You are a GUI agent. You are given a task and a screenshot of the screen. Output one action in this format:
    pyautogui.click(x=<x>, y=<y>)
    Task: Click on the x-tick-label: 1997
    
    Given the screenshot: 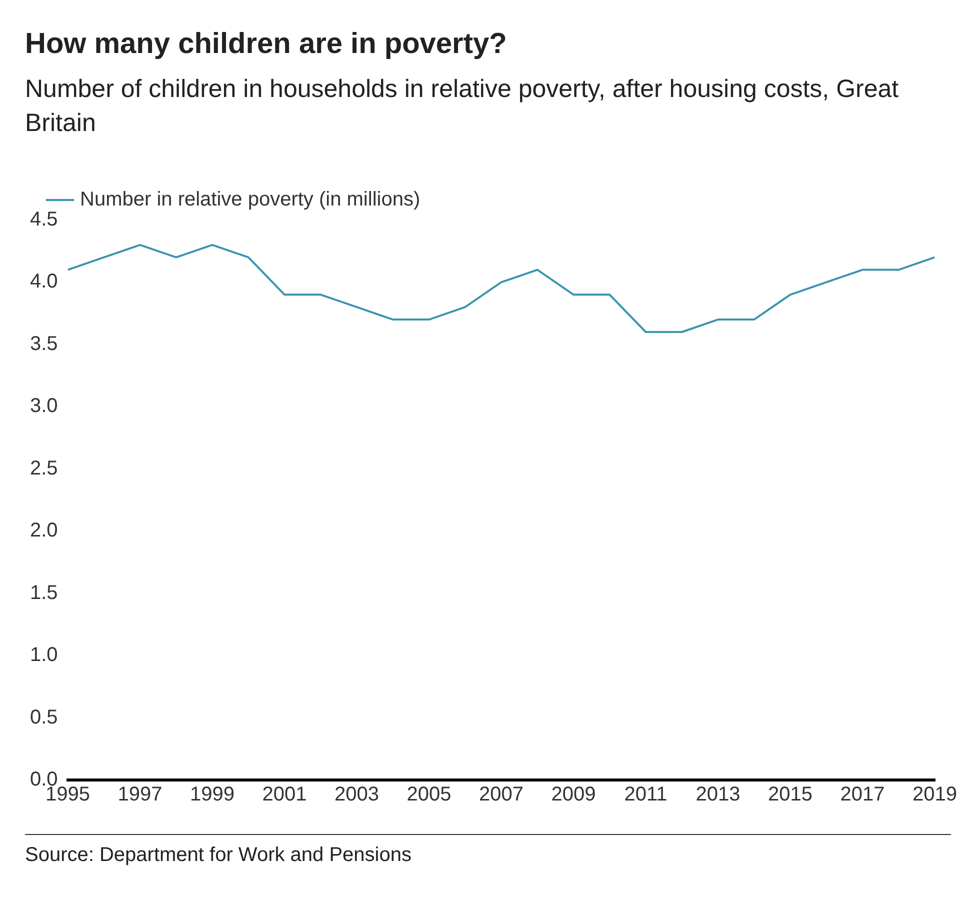 What is the action you would take?
    pyautogui.click(x=140, y=795)
    